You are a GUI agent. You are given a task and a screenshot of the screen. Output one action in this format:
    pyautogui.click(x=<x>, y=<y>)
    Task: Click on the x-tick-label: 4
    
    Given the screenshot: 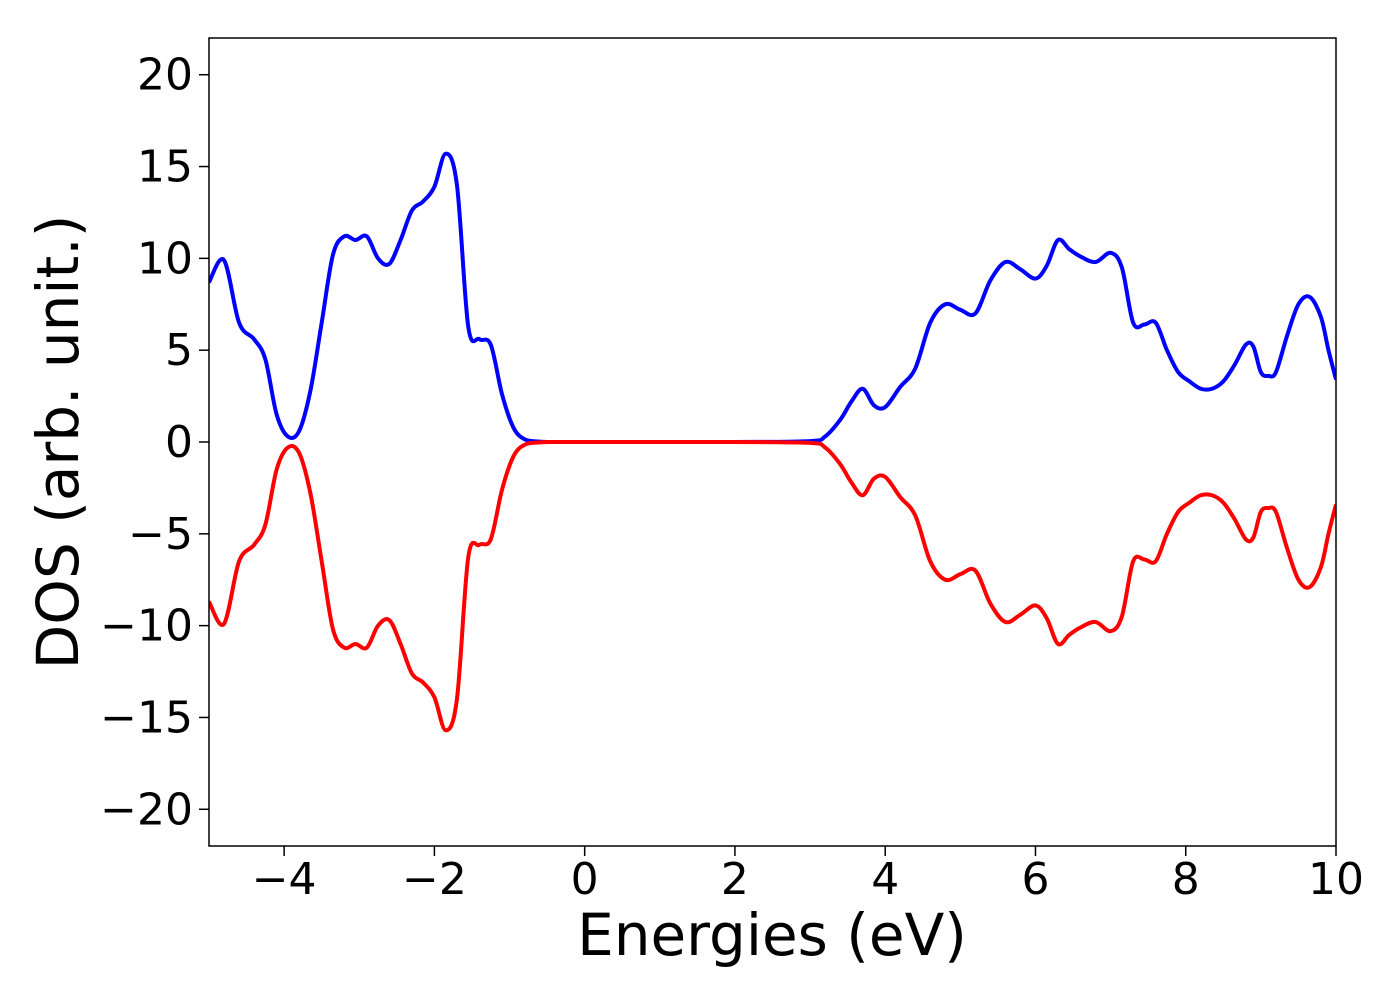 What is the action you would take?
    pyautogui.click(x=885, y=879)
    